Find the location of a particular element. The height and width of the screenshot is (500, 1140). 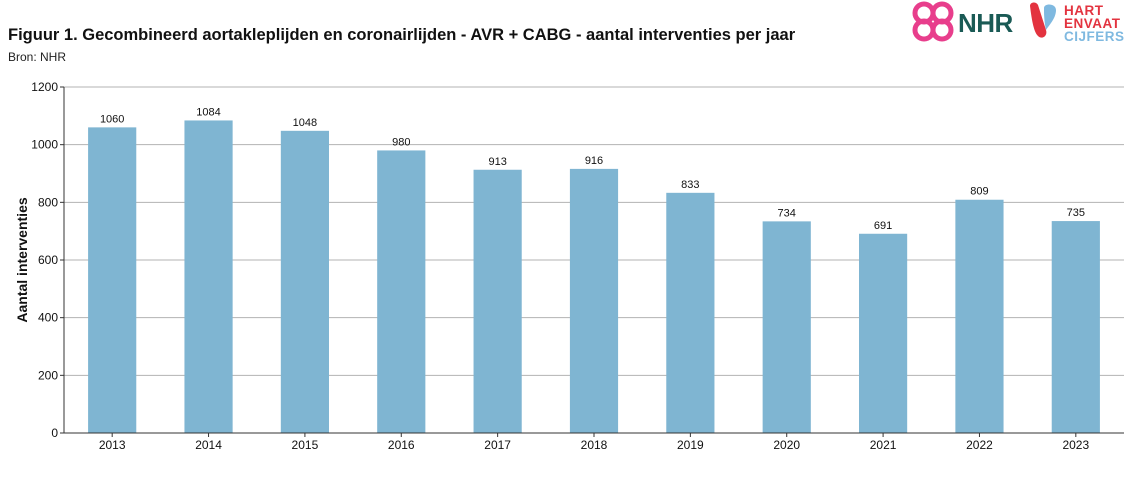

x-tick-label: 2022 is located at coordinates (979, 445).